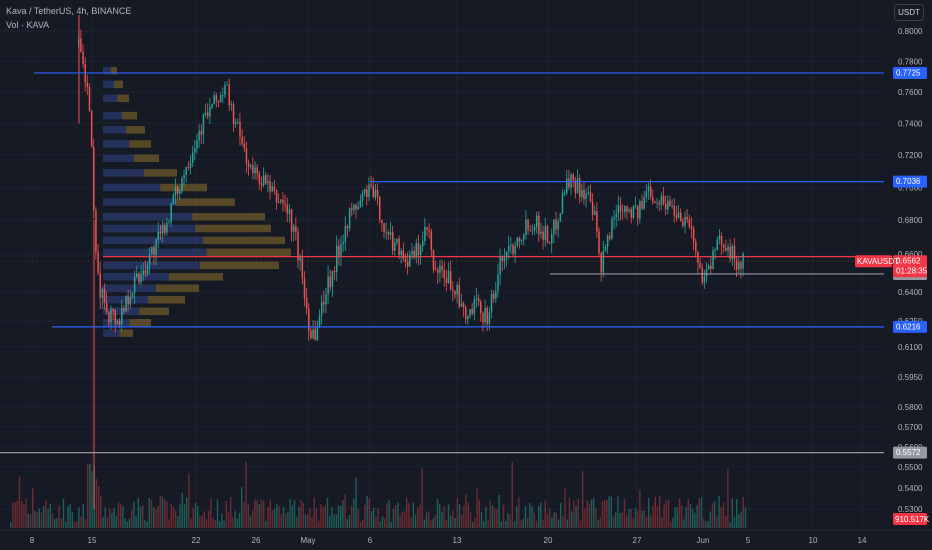 The image size is (932, 550). Describe the element at coordinates (637, 540) in the screenshot. I see `x-tick-label: 27` at that location.